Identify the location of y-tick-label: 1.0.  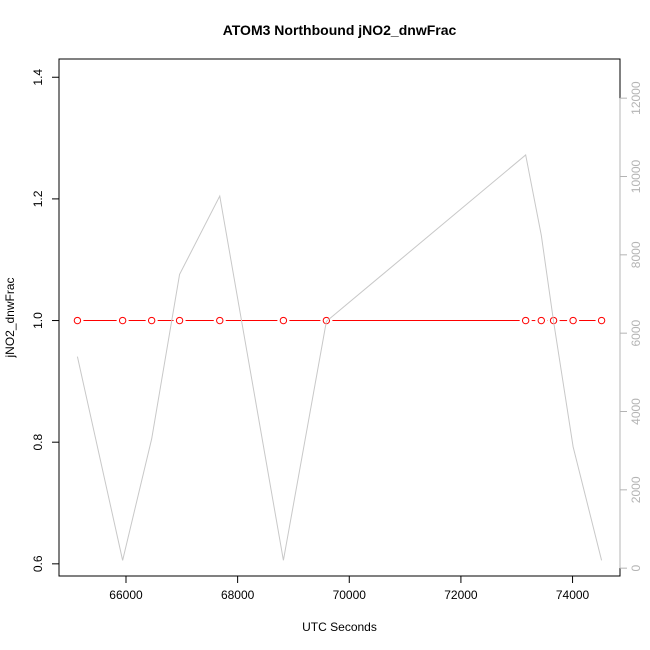
(38, 320).